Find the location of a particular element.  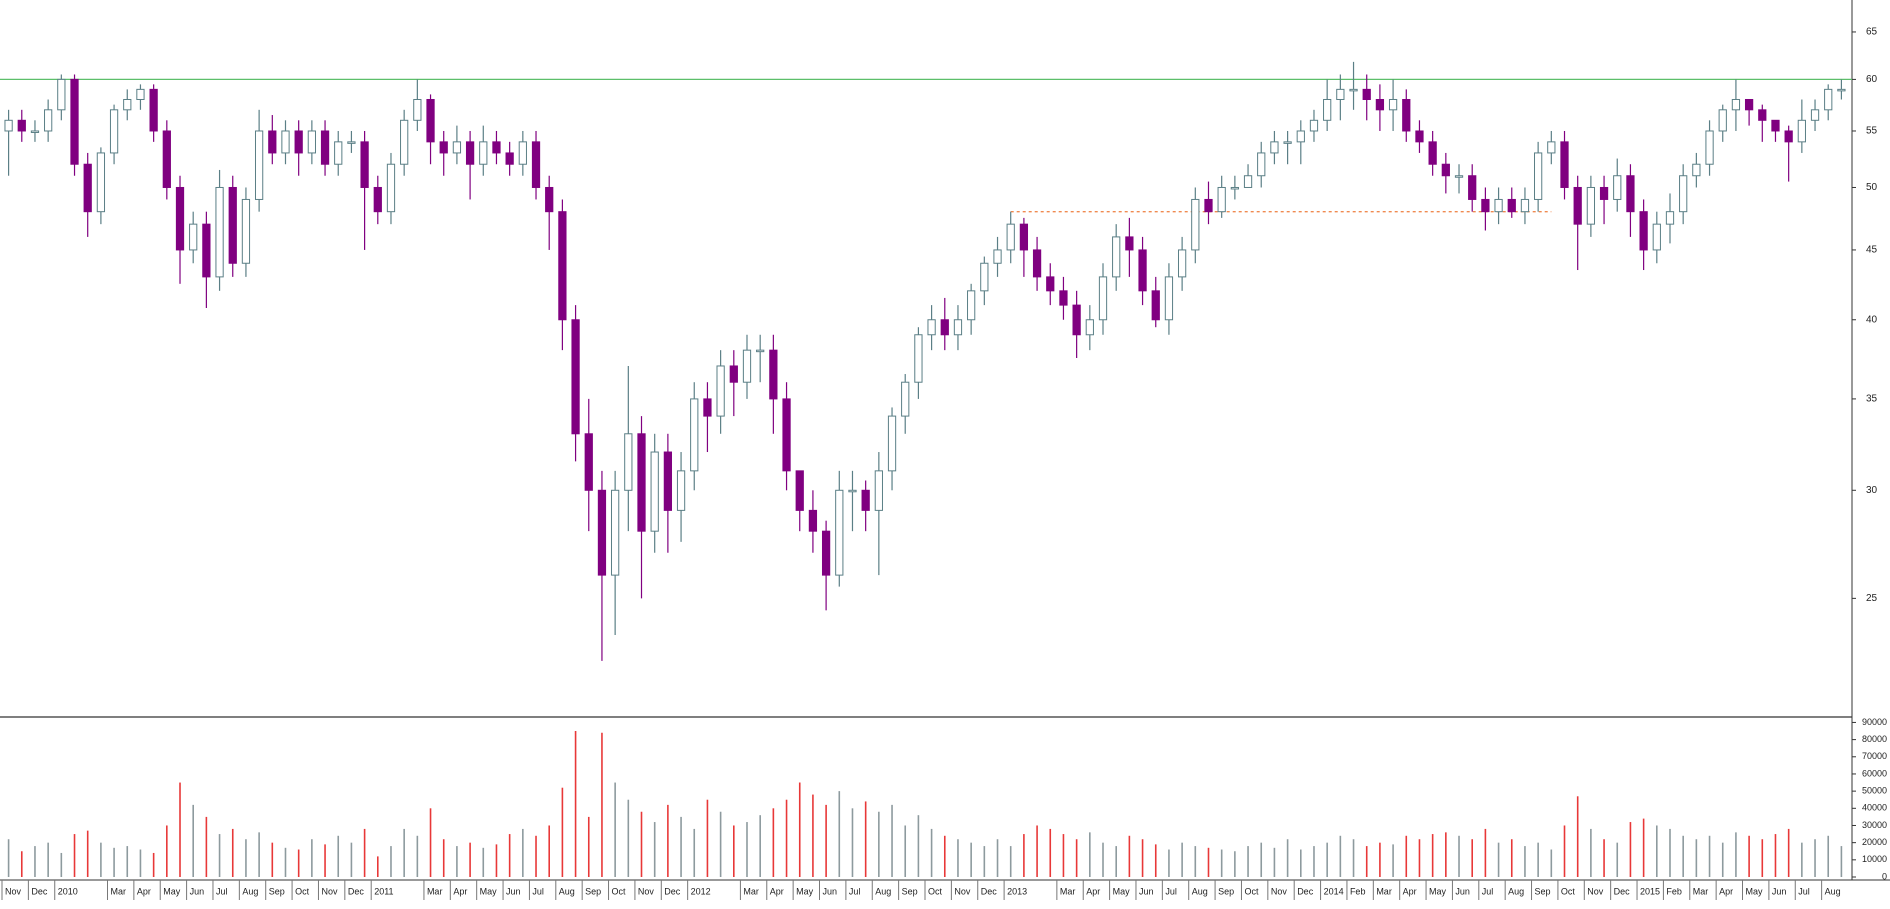

x-tick-label: 2013 is located at coordinates (1017, 891).